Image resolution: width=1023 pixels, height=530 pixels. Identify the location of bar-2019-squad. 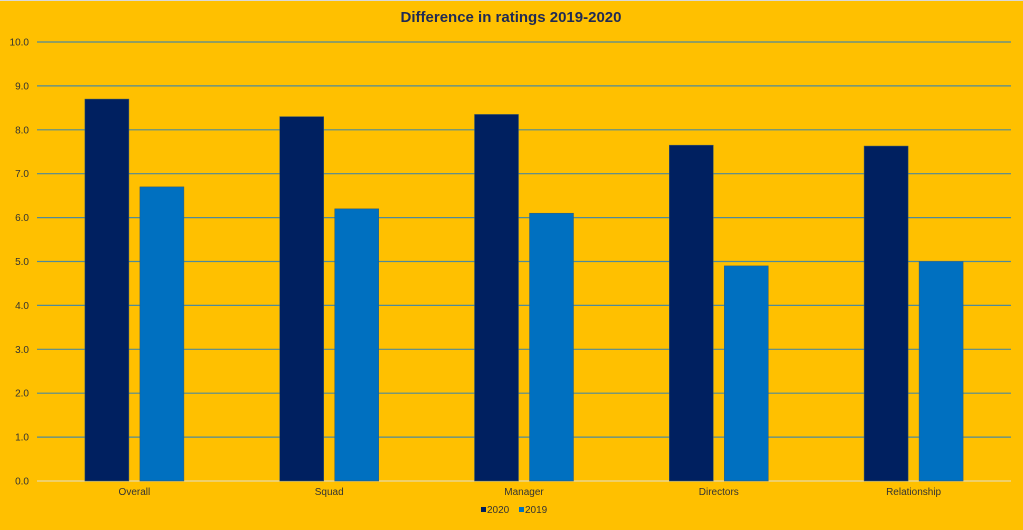
(356, 345).